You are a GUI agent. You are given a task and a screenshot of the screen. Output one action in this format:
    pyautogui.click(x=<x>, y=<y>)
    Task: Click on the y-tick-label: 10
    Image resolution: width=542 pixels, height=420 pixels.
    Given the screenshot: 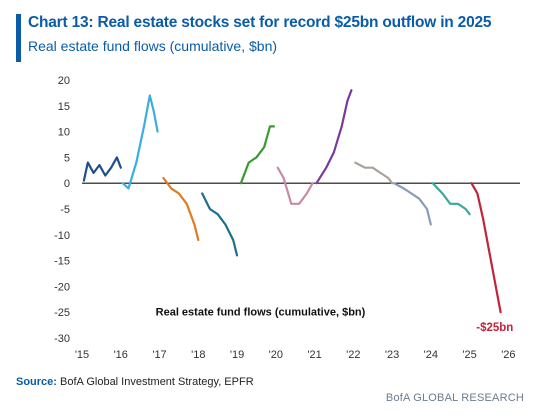 What is the action you would take?
    pyautogui.click(x=64, y=133)
    